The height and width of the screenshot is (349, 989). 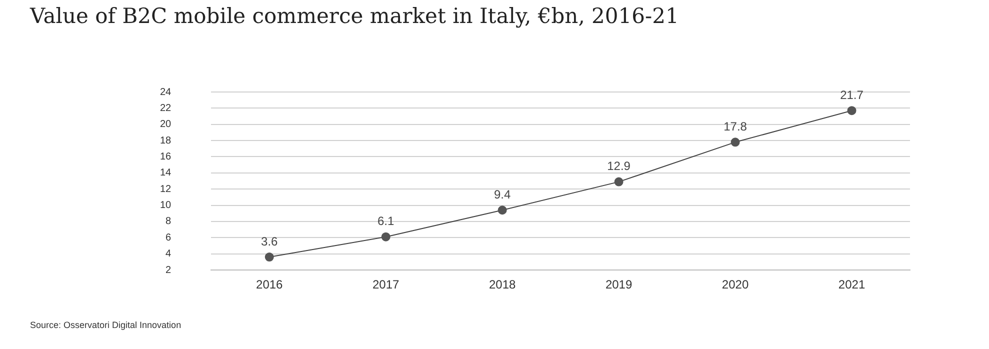 What do you see at coordinates (269, 241) in the screenshot?
I see `data-label: 3.6` at bounding box center [269, 241].